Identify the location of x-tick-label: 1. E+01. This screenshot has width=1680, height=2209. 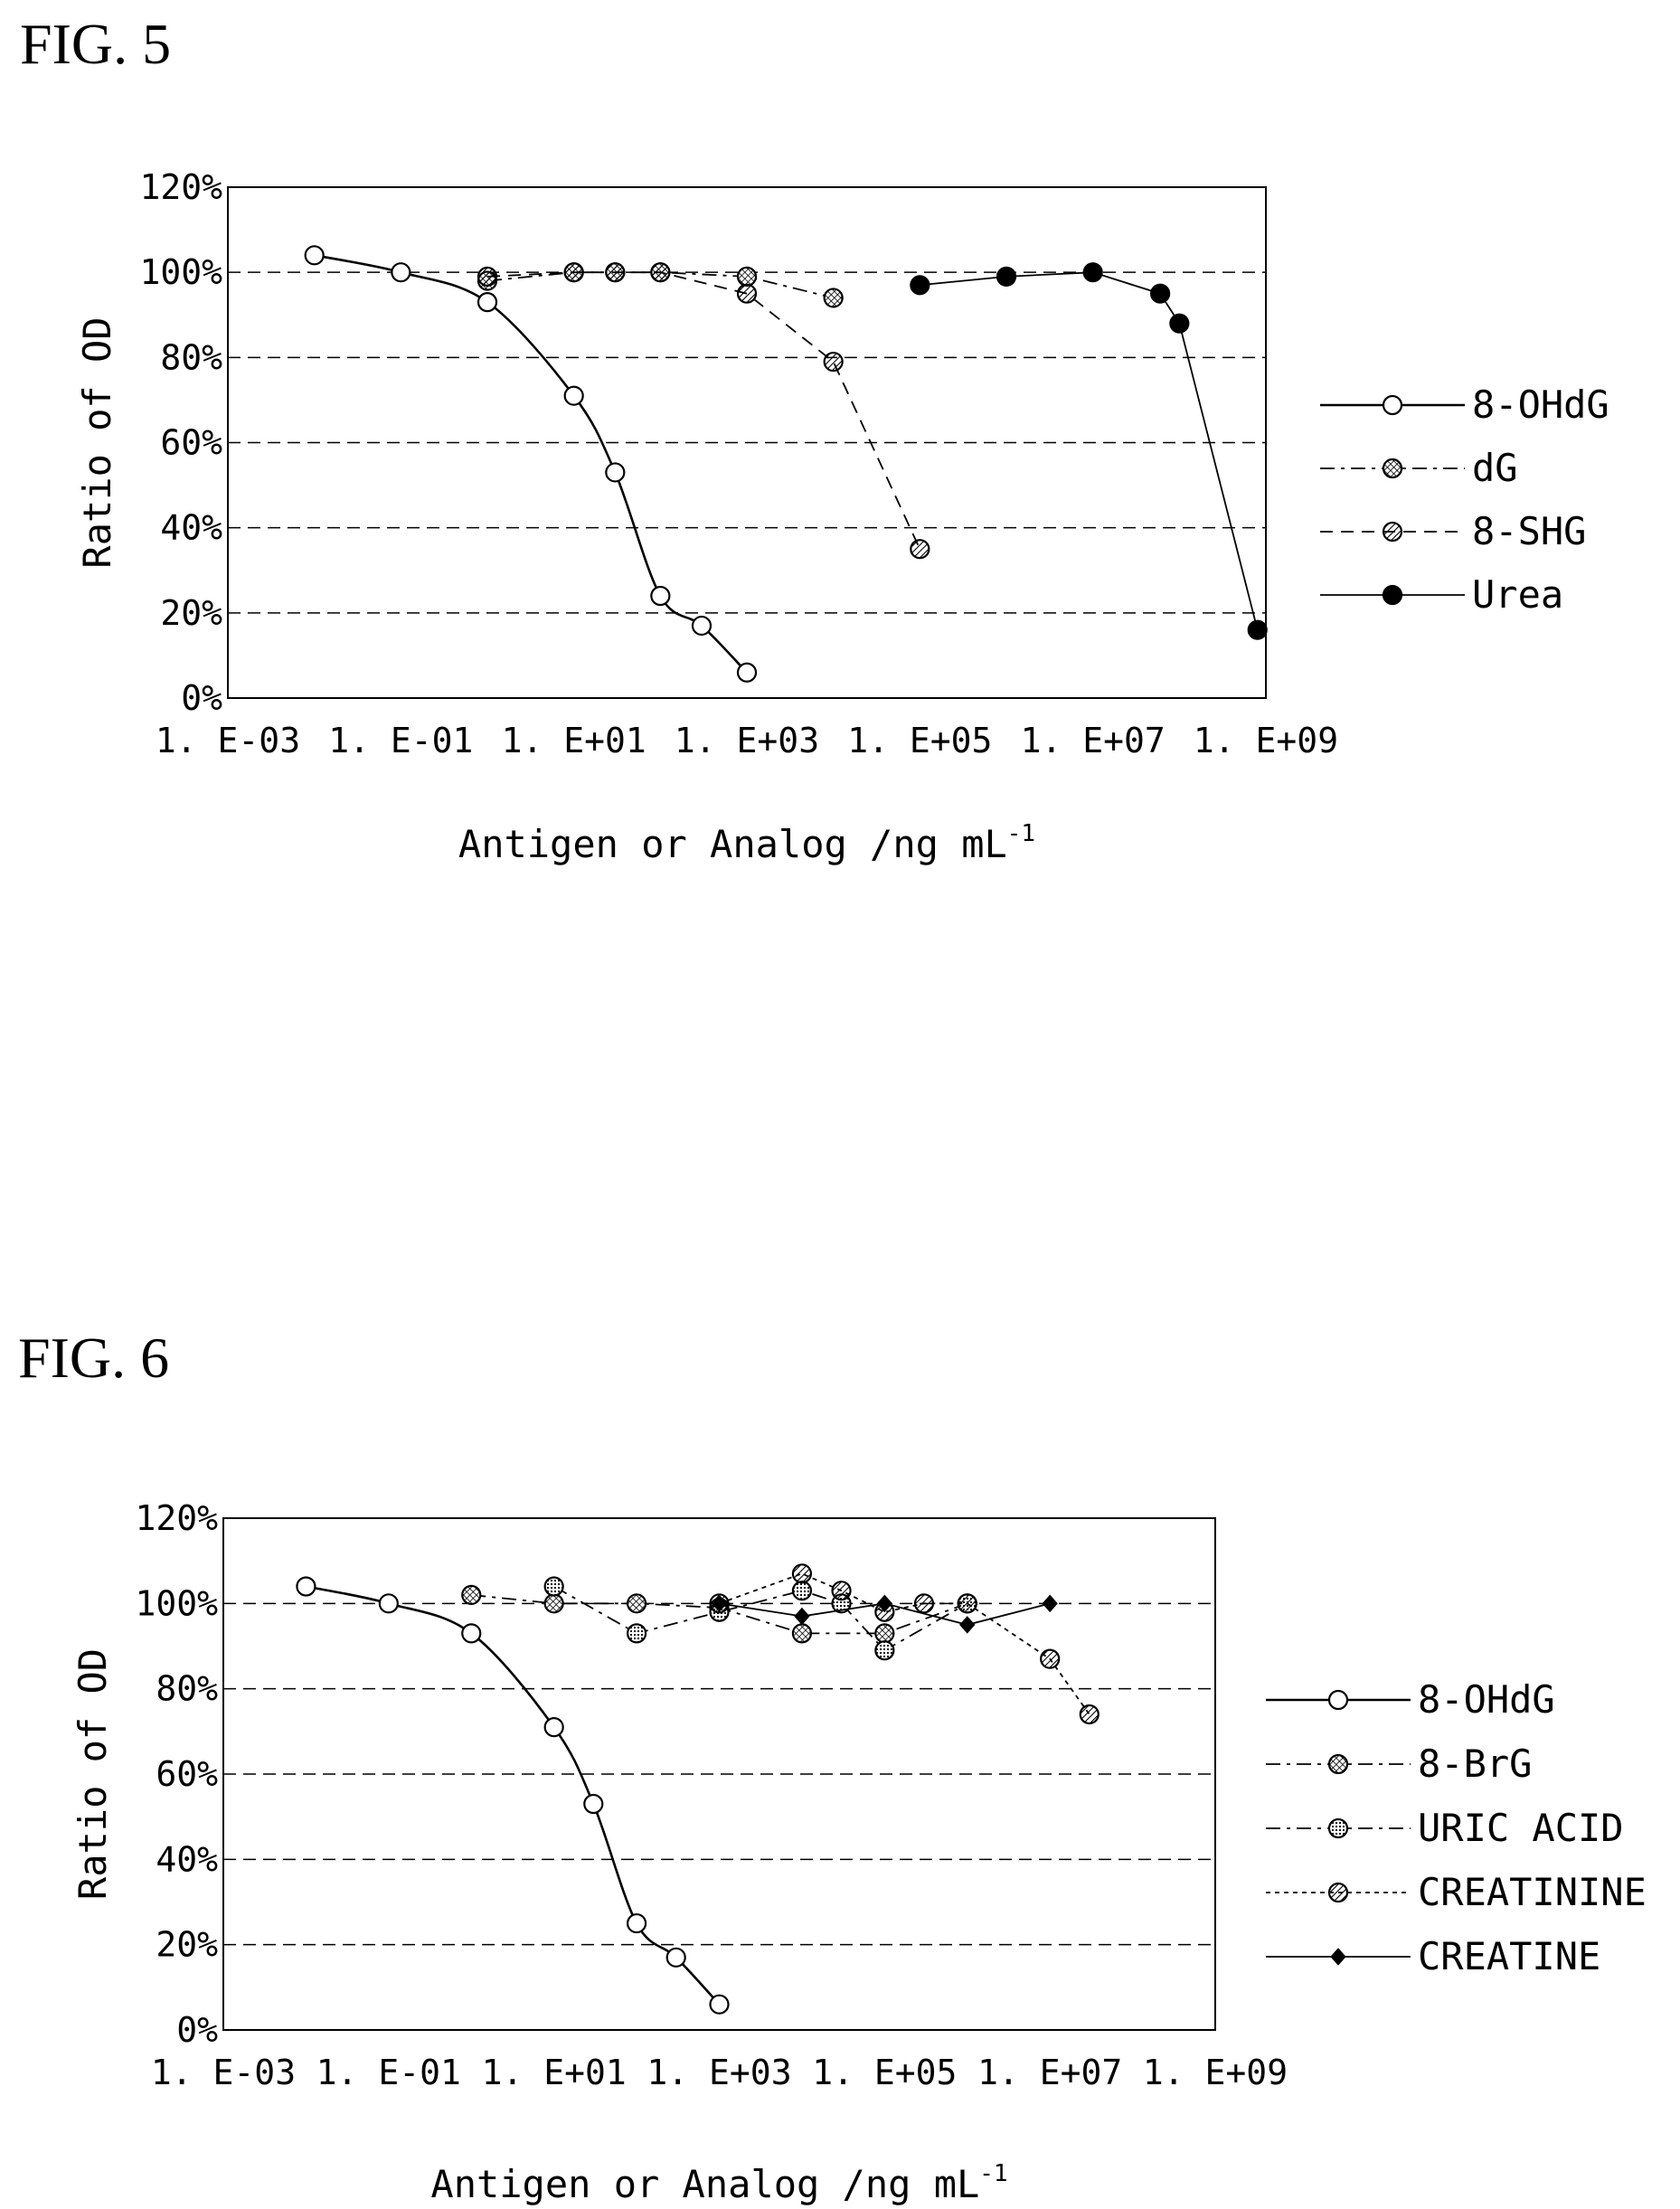
(554, 2072).